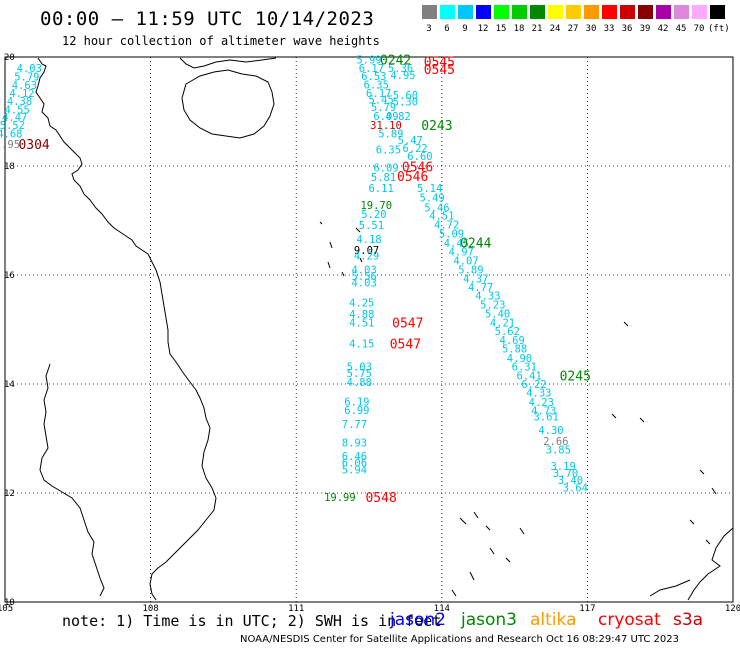 This screenshot has width=740, height=650. Describe the element at coordinates (400, 69) in the screenshot. I see `swh-value: 5.36` at that location.